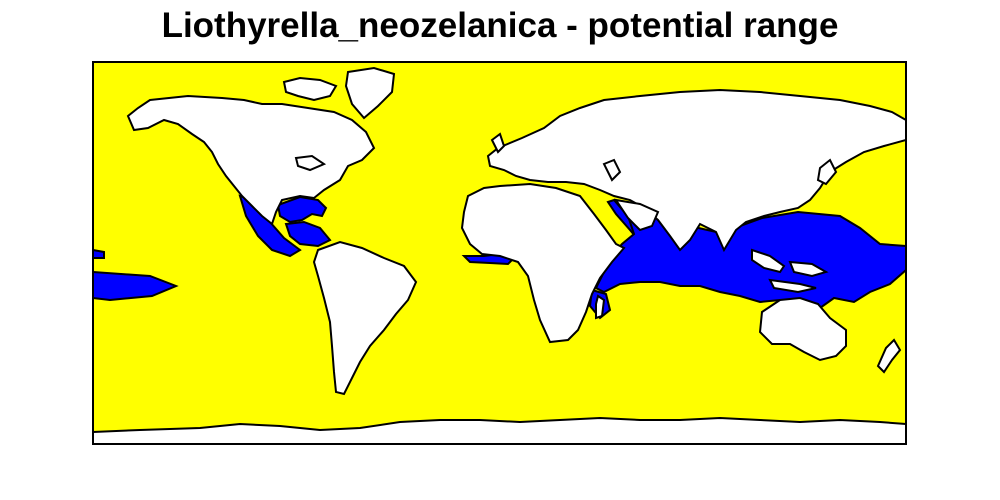  Describe the element at coordinates (310, 163) in the screenshot. I see `land-hudson-bay-lake` at that location.